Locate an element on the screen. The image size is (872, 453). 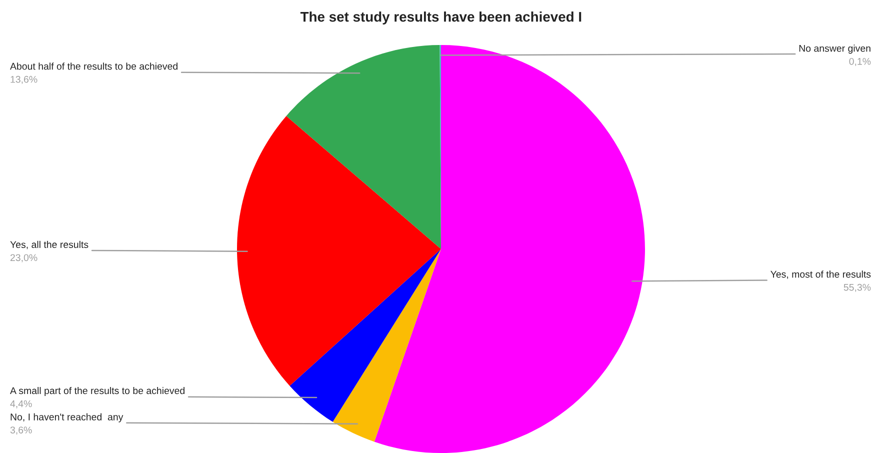
data-label: 4,4% is located at coordinates (21, 404).